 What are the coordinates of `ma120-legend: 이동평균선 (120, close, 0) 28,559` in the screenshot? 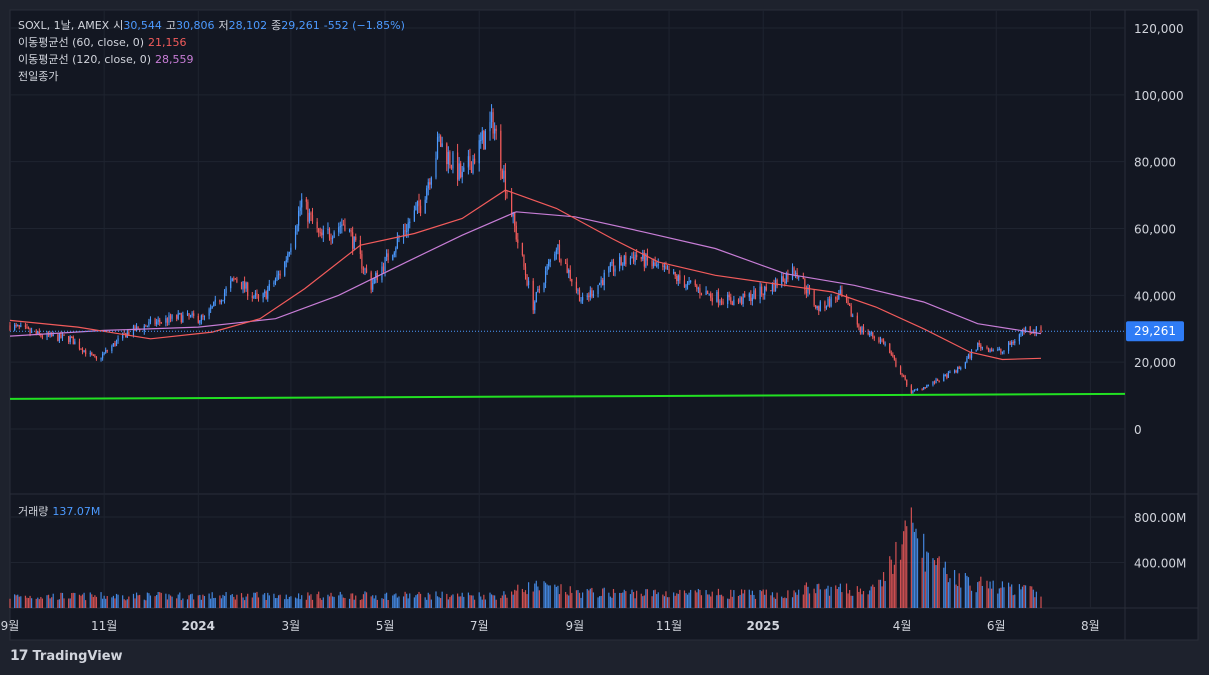 It's located at (108, 60).